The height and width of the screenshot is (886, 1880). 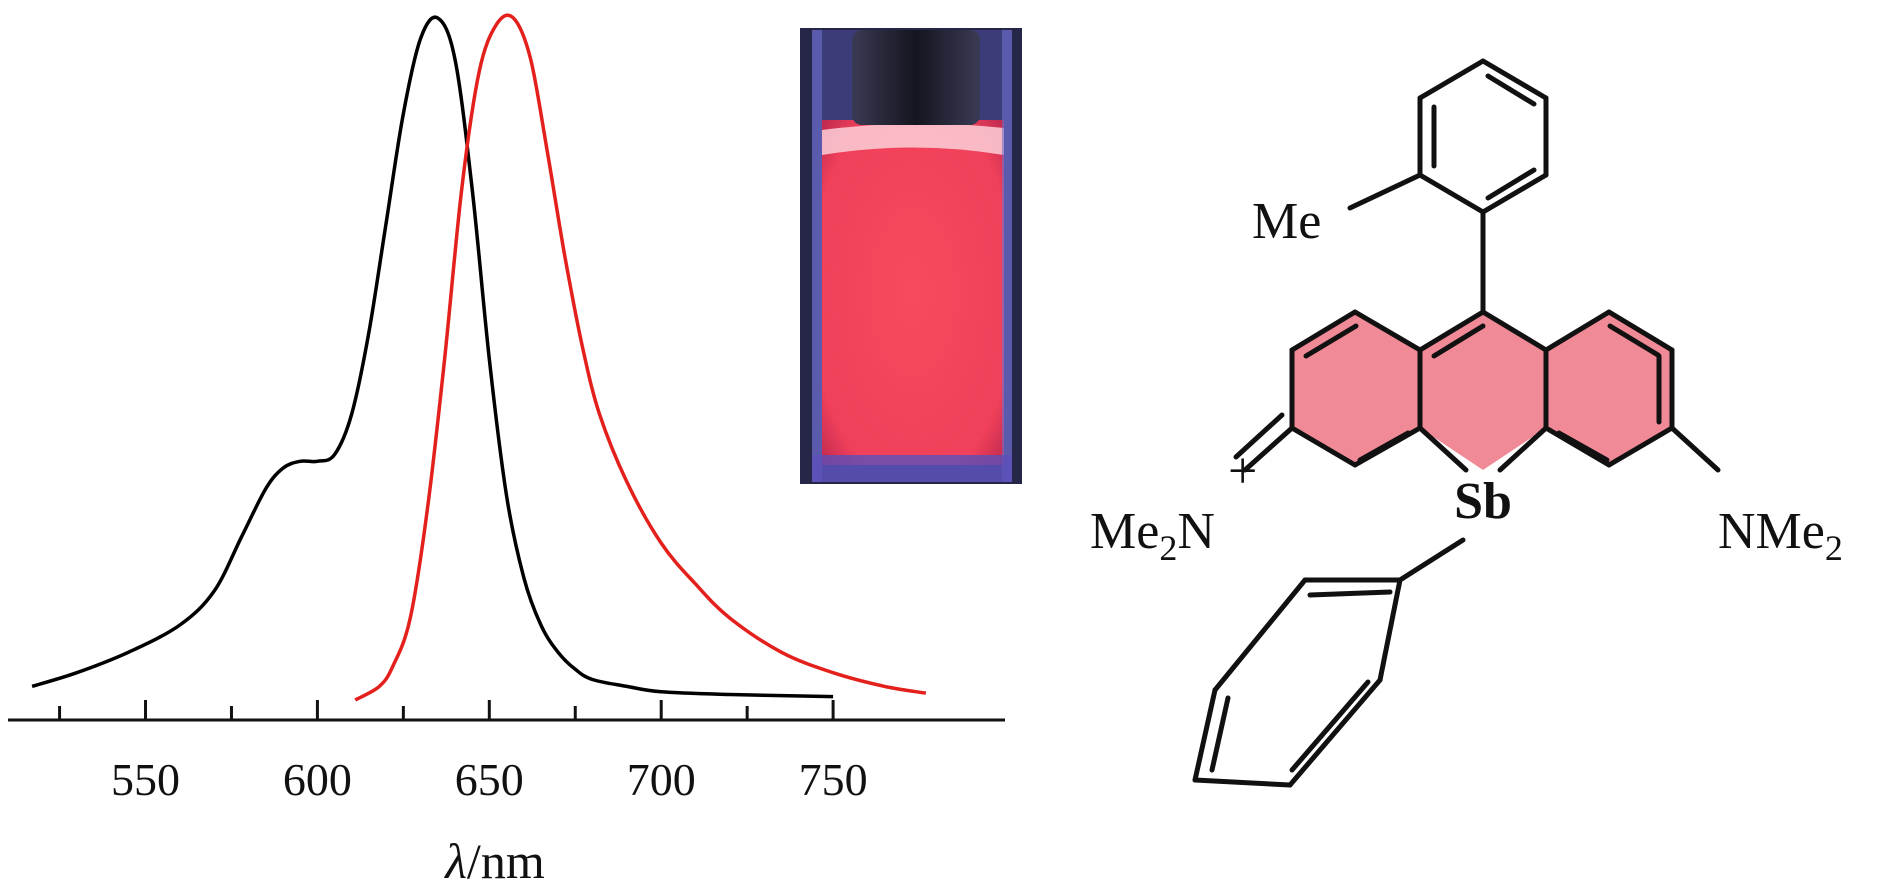 I want to click on left-amine-me: Me, so click(x=1124, y=531).